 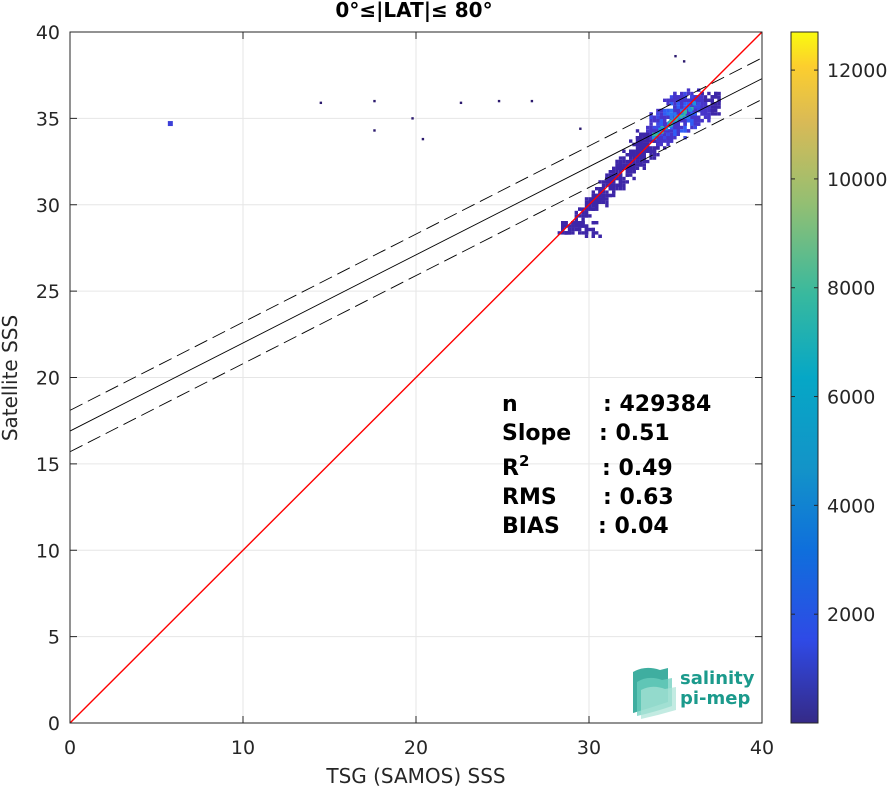 I want to click on stat-value-rms: : 0.63, so click(x=638, y=497).